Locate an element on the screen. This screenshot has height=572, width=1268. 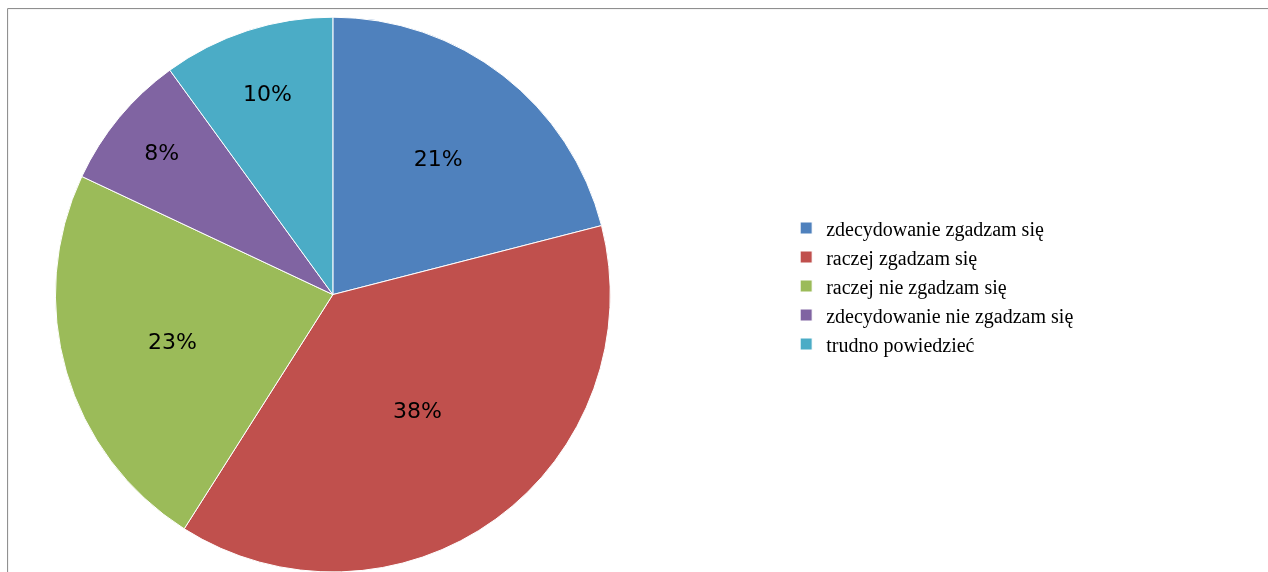
data-label: 8% is located at coordinates (162, 153).